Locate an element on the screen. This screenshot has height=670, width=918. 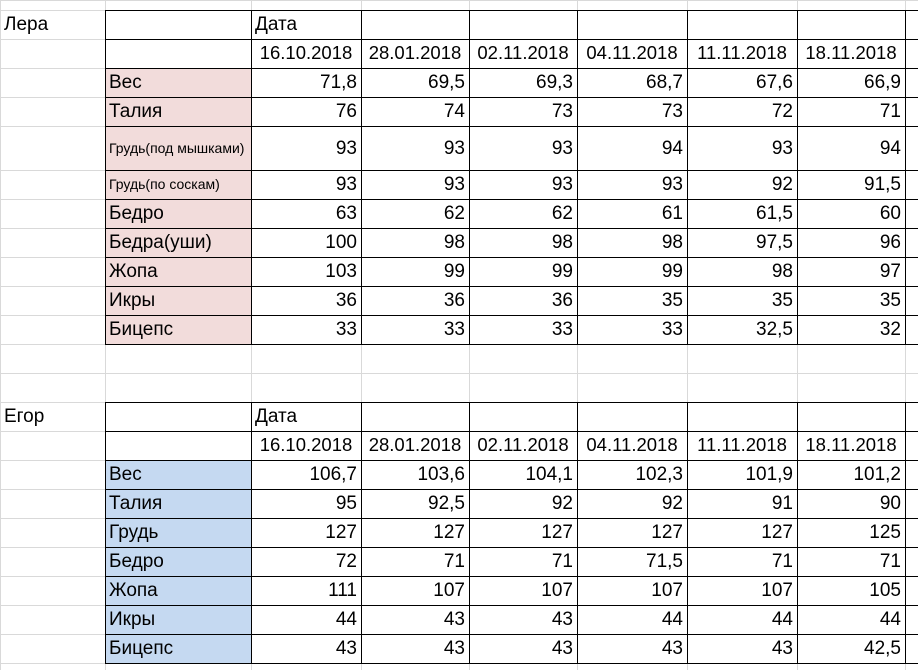
lera-value-cell: 66,9 is located at coordinates (882, 82).